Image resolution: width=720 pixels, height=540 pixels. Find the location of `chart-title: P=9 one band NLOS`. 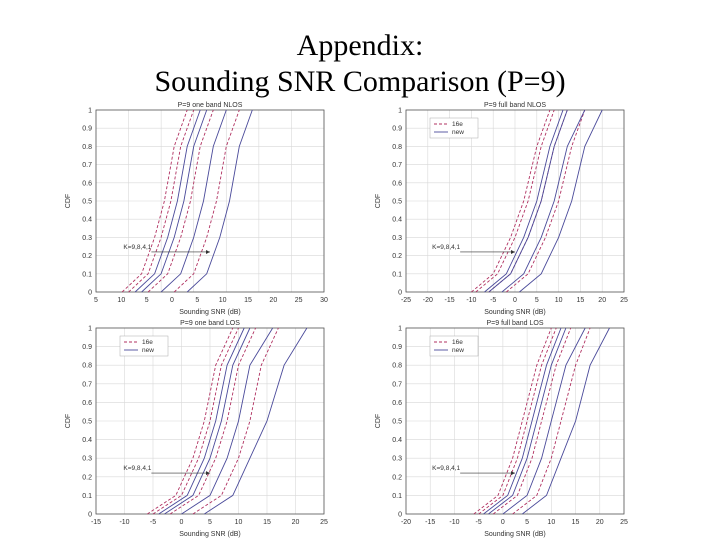

chart-title: P=9 one band NLOS is located at coordinates (210, 105).